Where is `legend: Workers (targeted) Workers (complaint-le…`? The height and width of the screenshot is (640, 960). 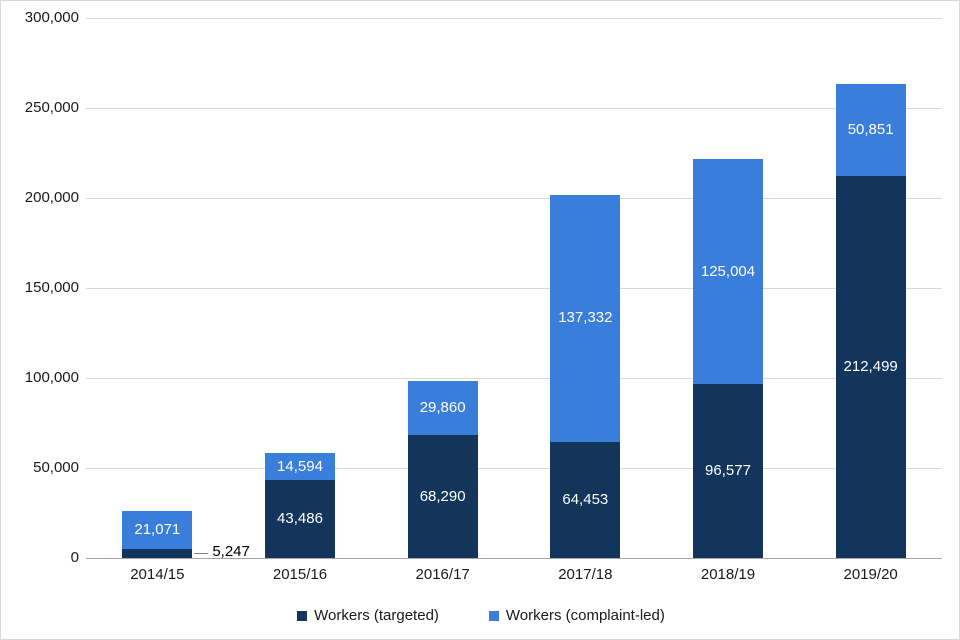 legend: Workers (targeted) Workers (complaint-le… is located at coordinates (480, 615).